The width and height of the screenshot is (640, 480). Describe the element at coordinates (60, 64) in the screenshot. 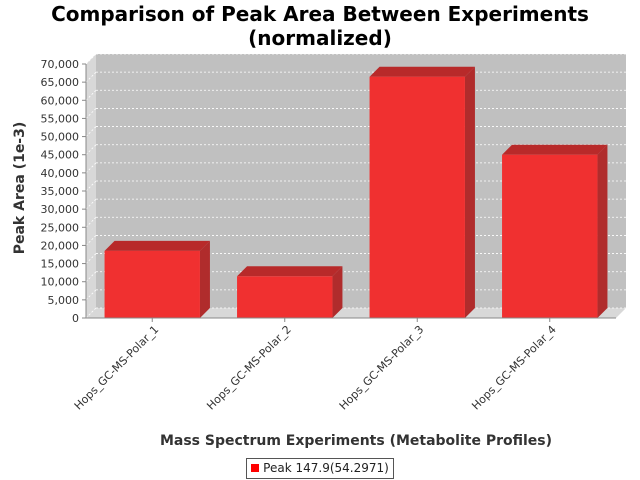

I see `y-tick-label: 70,000` at that location.